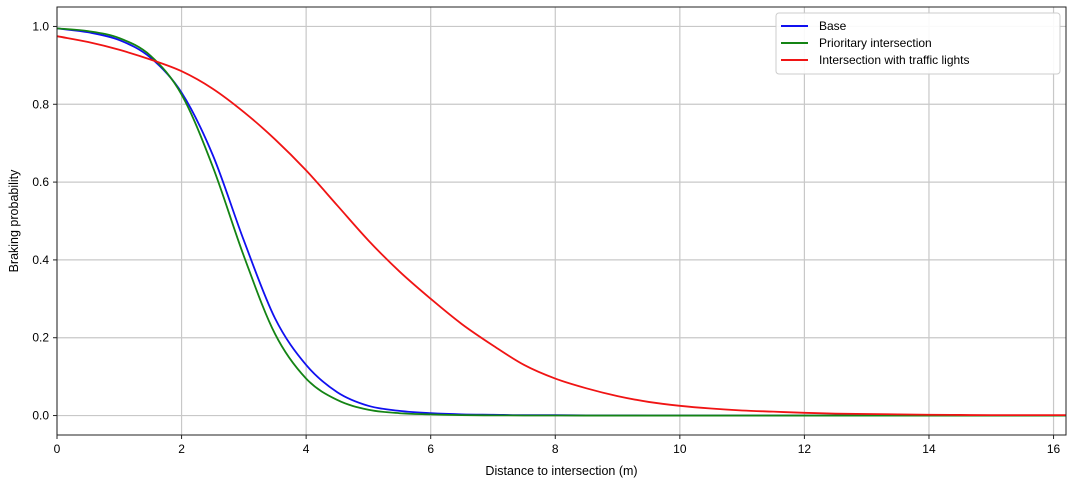 This screenshot has height=485, width=1072. What do you see at coordinates (57, 449) in the screenshot?
I see `x-tick-label: 0` at bounding box center [57, 449].